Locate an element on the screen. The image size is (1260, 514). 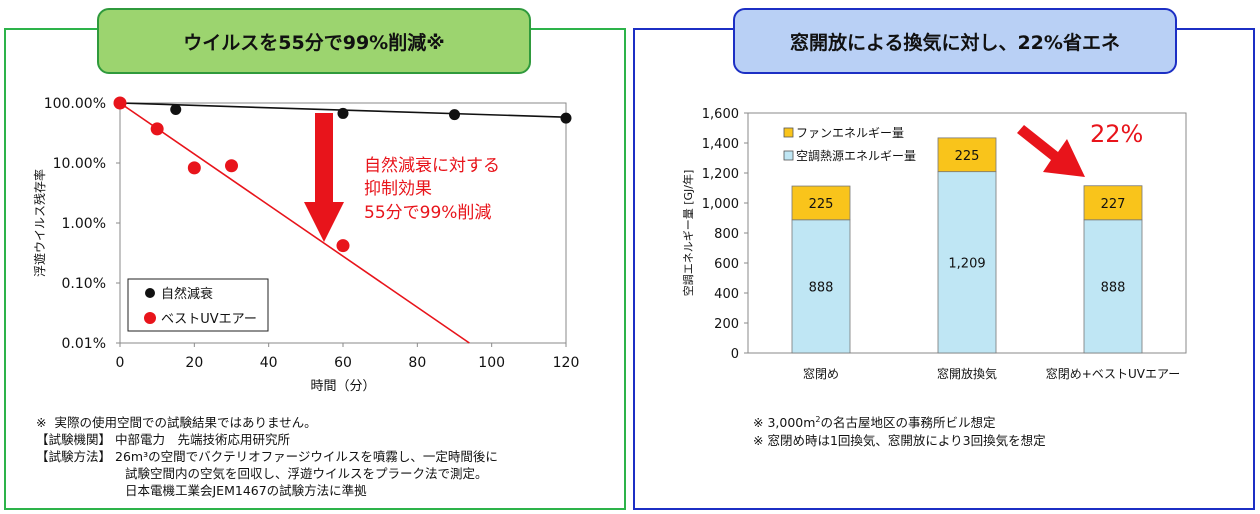
red-down-arrow is located at coordinates (324, 177).